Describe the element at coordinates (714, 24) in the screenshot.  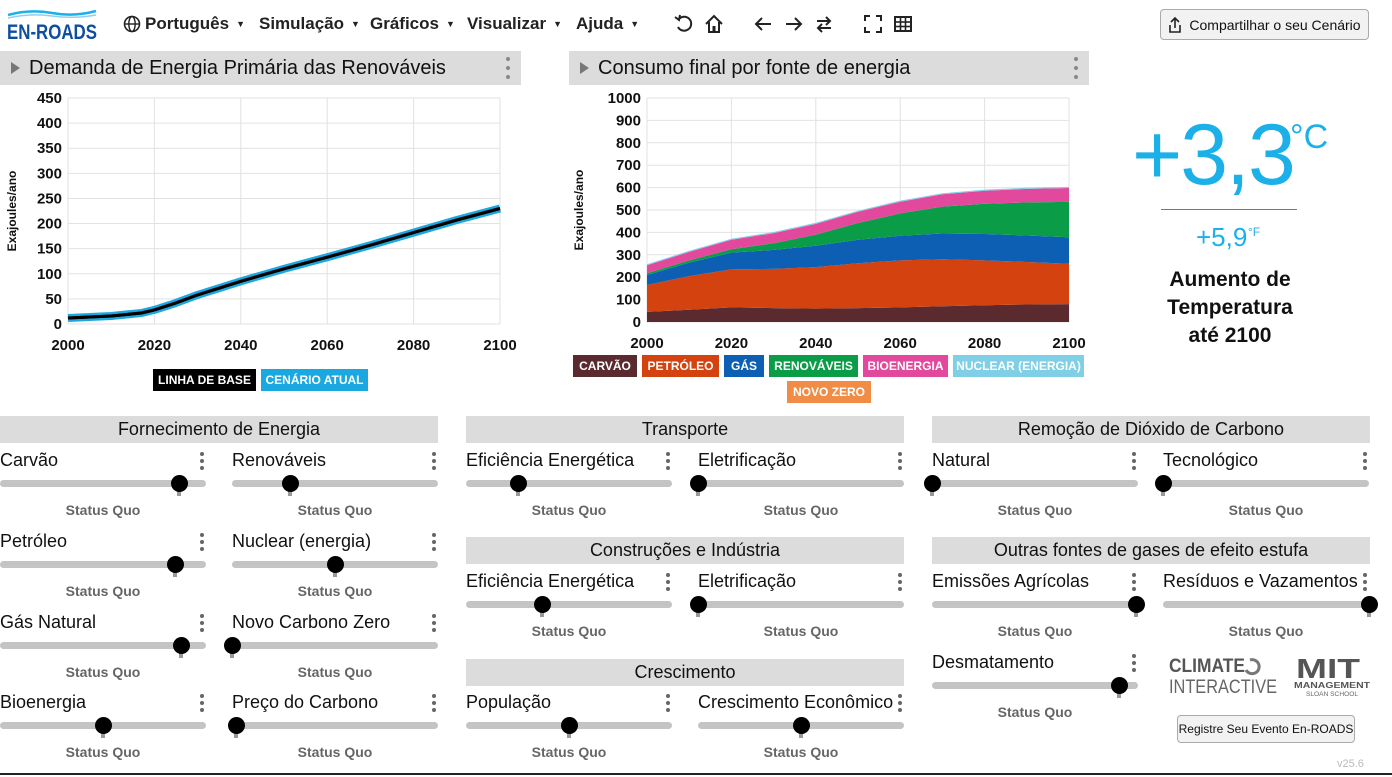
I see `home-icon` at that location.